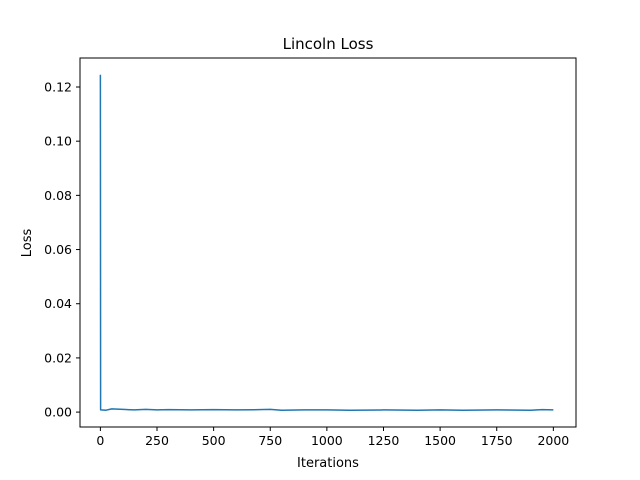 Image resolution: width=640 pixels, height=480 pixels. Describe the element at coordinates (58, 195) in the screenshot. I see `y-tick-label: 0.08` at that location.